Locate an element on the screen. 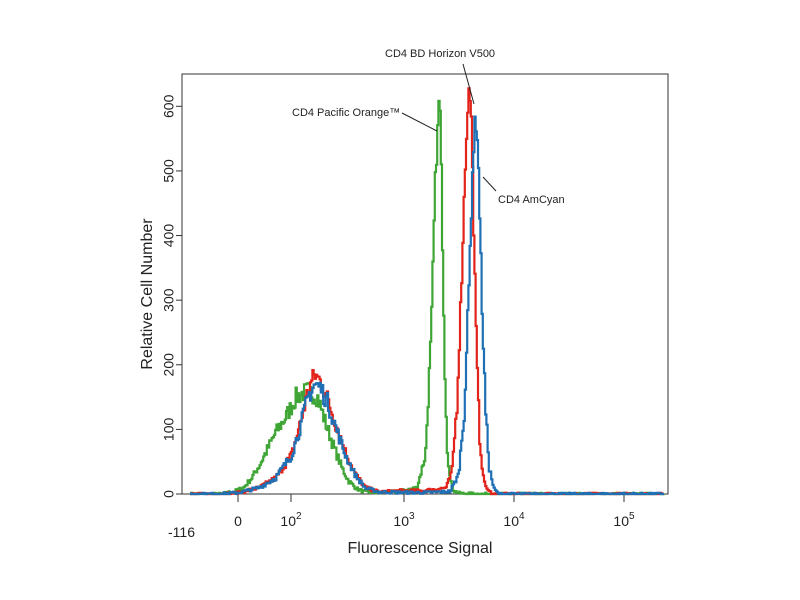 This screenshot has height=600, width=800. x-axis-min-label: -116 is located at coordinates (181, 532).